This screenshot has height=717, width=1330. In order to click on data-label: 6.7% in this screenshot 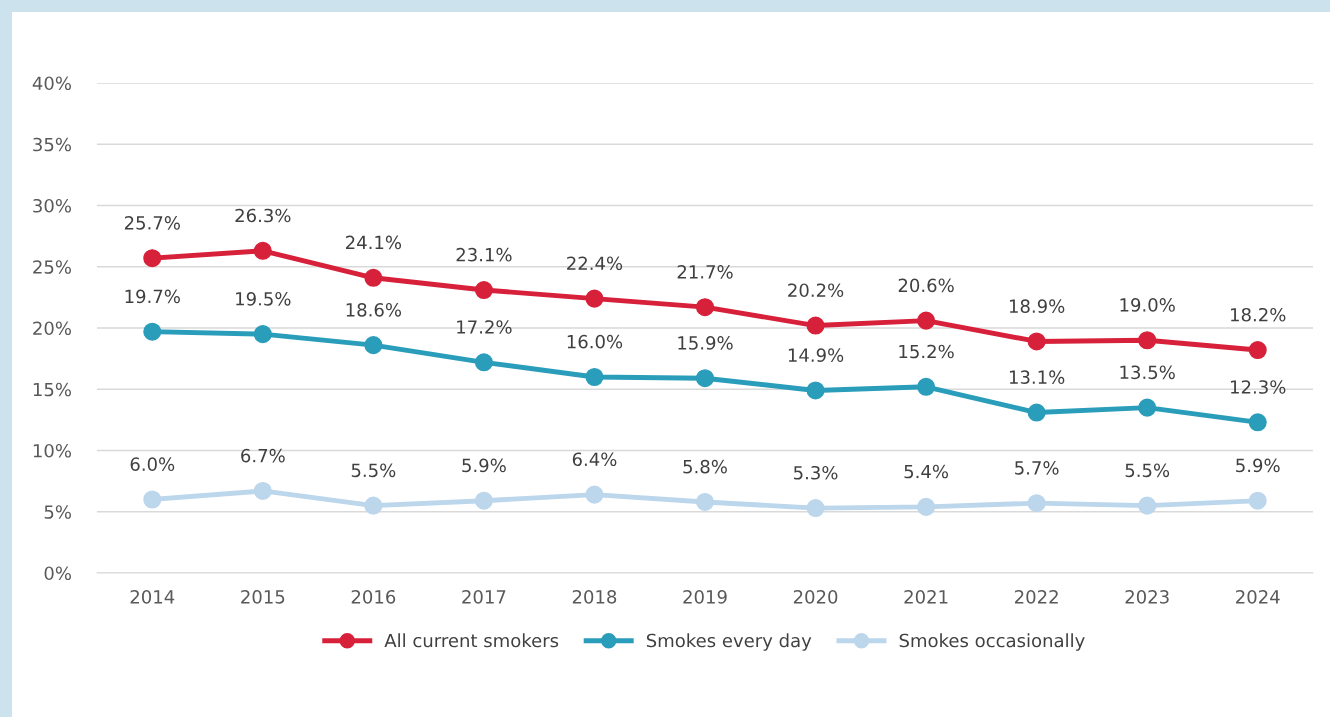, I will do `click(263, 455)`.